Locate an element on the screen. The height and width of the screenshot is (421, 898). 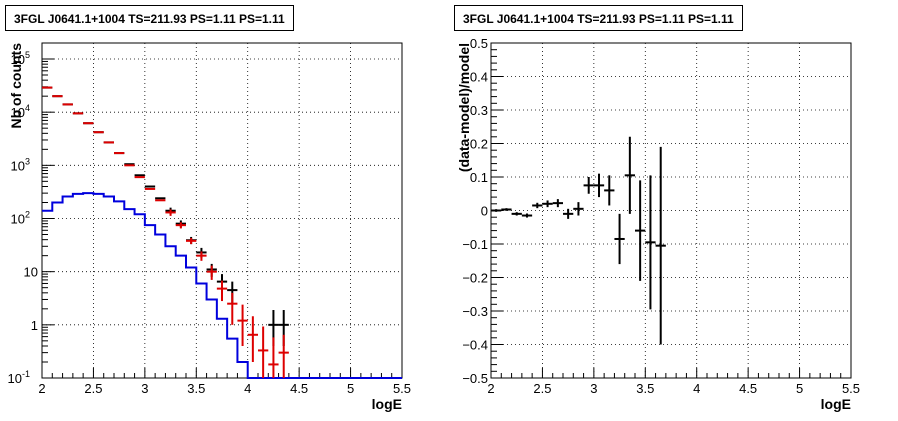
y-tick-label: 10³ is located at coordinates (20, 164).